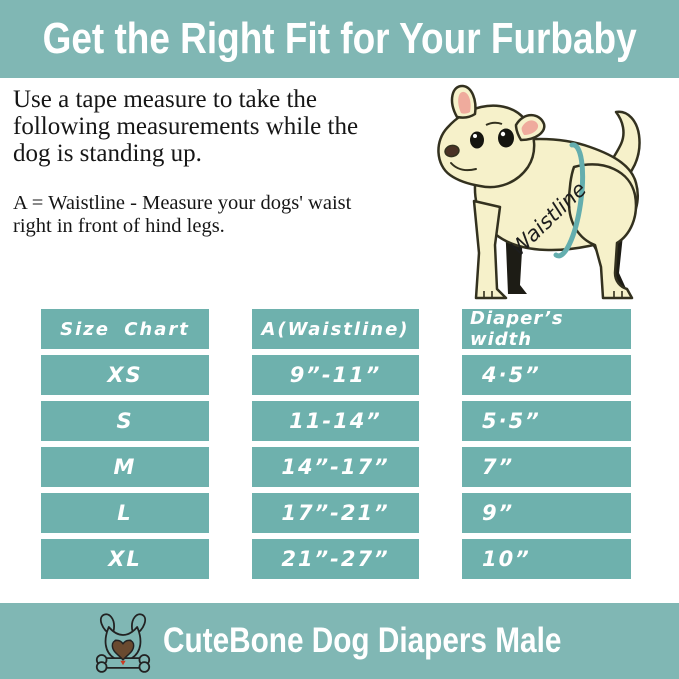 This screenshot has width=679, height=679. I want to click on waistline-cell: 14”-17”, so click(335, 467).